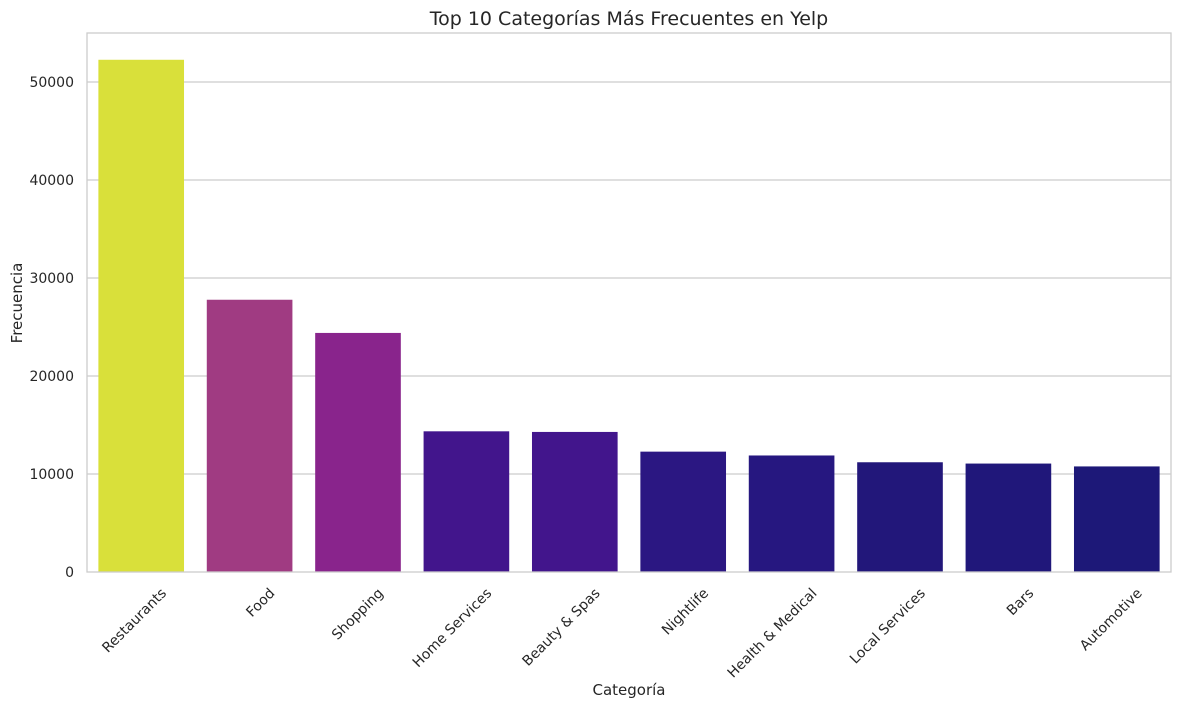 The height and width of the screenshot is (707, 1181). Describe the element at coordinates (629, 19) in the screenshot. I see `chart-title: Top 10 Categorías Más Frecuentes en Yelp` at that location.